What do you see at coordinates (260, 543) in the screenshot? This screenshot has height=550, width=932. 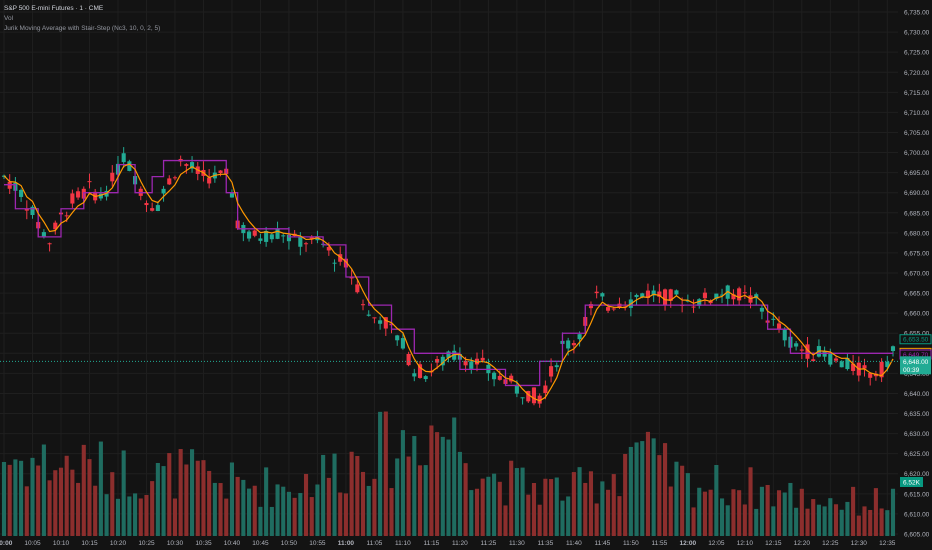 I see `x-tick-label: 10:45` at bounding box center [260, 543].